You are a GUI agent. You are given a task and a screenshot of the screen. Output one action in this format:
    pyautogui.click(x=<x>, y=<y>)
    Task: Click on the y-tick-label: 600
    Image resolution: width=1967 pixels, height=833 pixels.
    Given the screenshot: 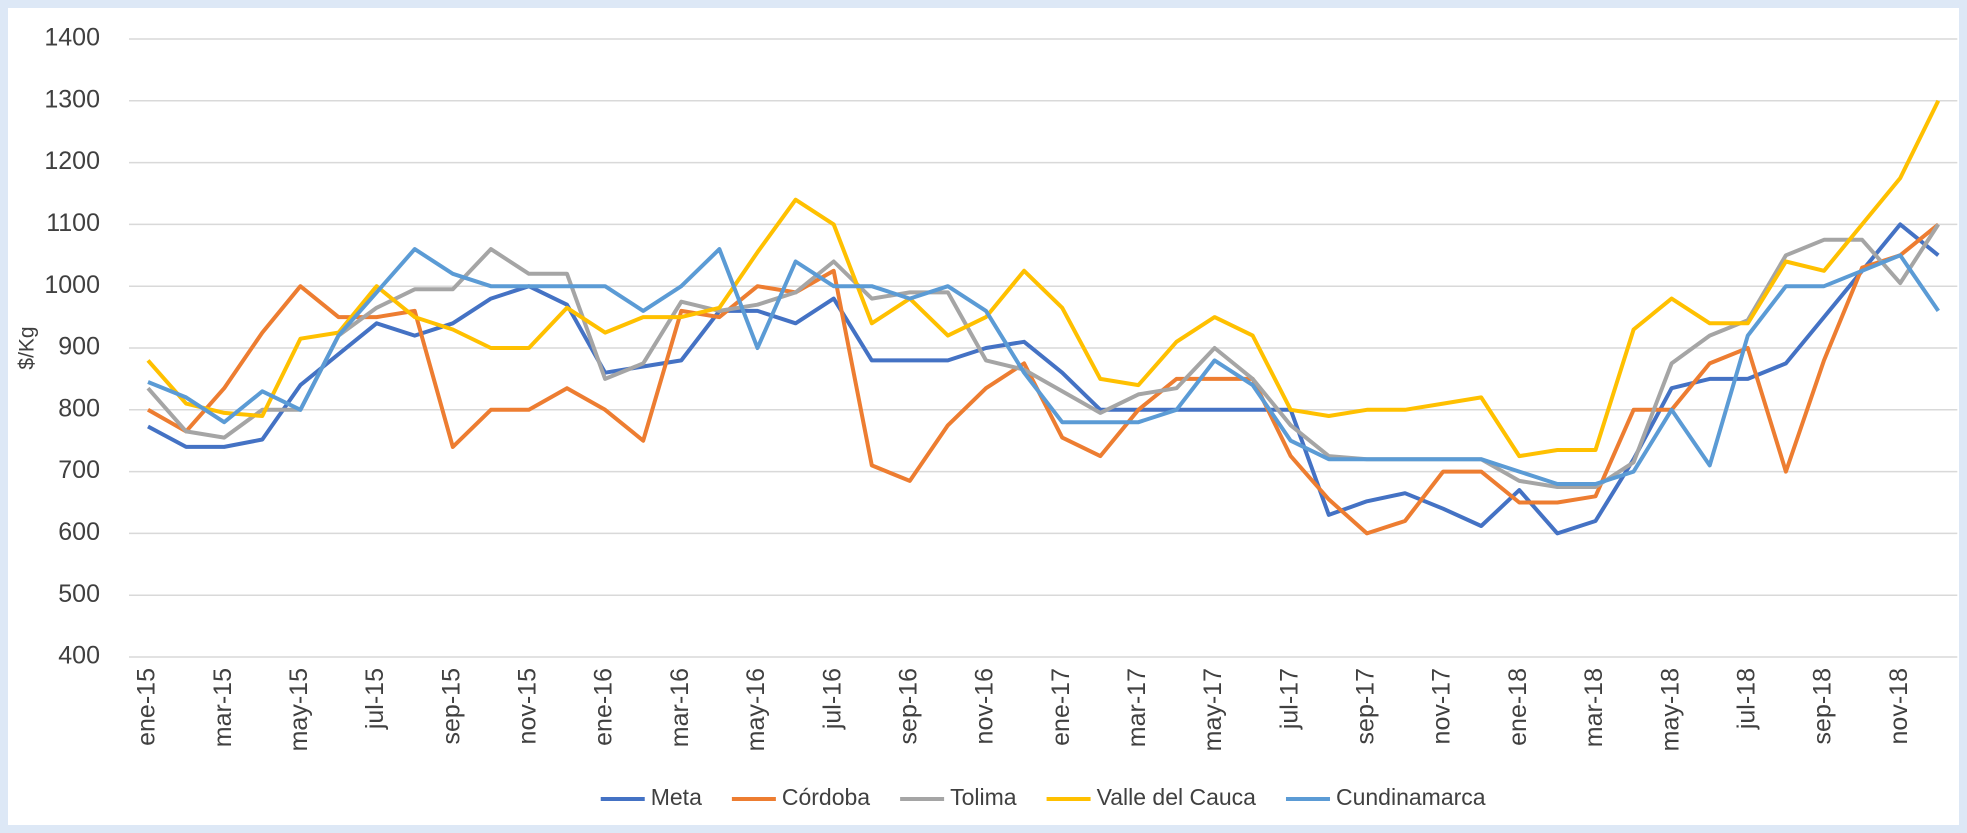 What is the action you would take?
    pyautogui.click(x=79, y=532)
    